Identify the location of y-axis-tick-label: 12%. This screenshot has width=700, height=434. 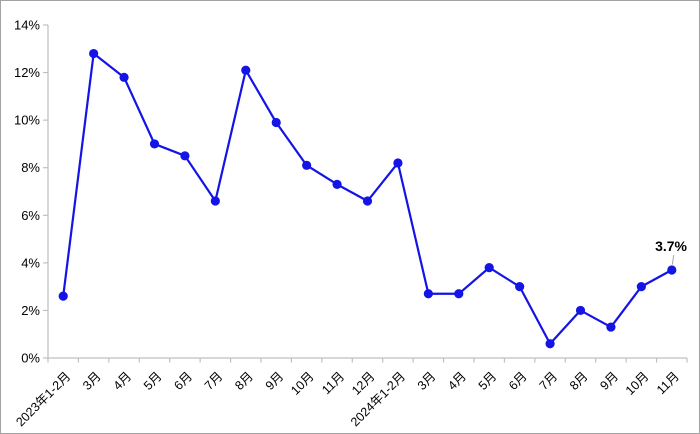
(27, 72).